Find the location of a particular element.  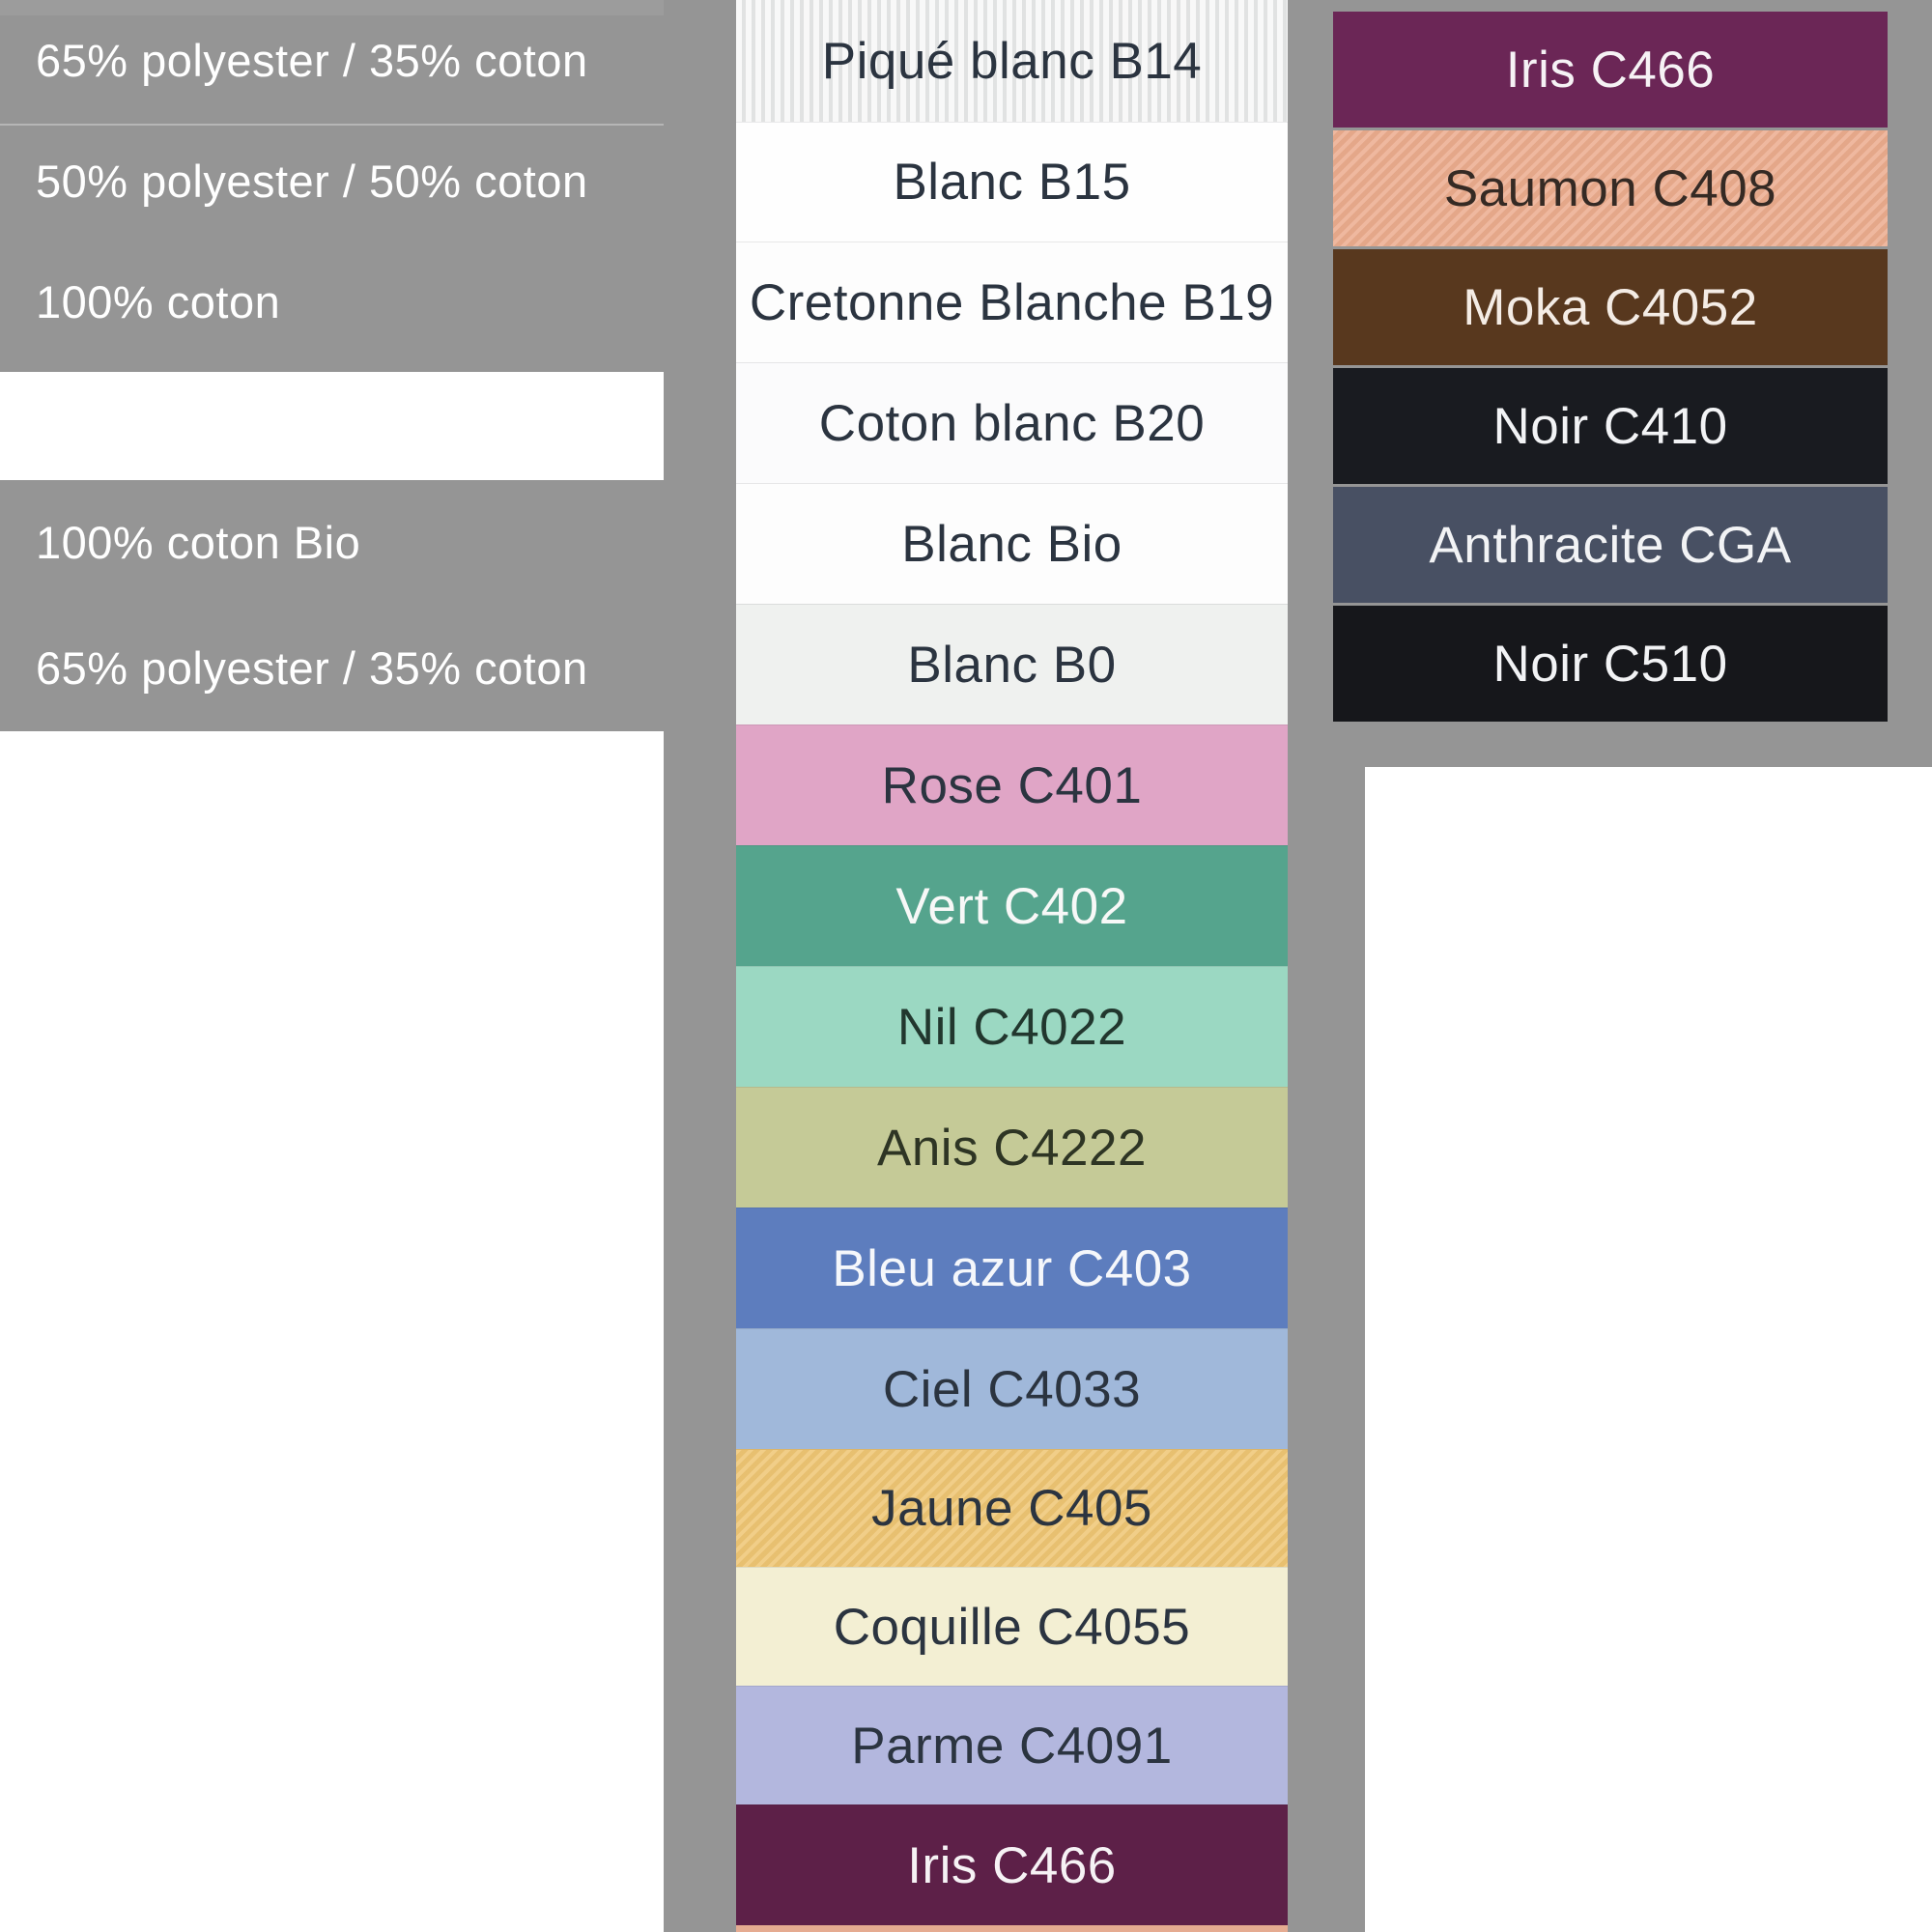

swatch-label: Anthracite CGA is located at coordinates (1610, 545).